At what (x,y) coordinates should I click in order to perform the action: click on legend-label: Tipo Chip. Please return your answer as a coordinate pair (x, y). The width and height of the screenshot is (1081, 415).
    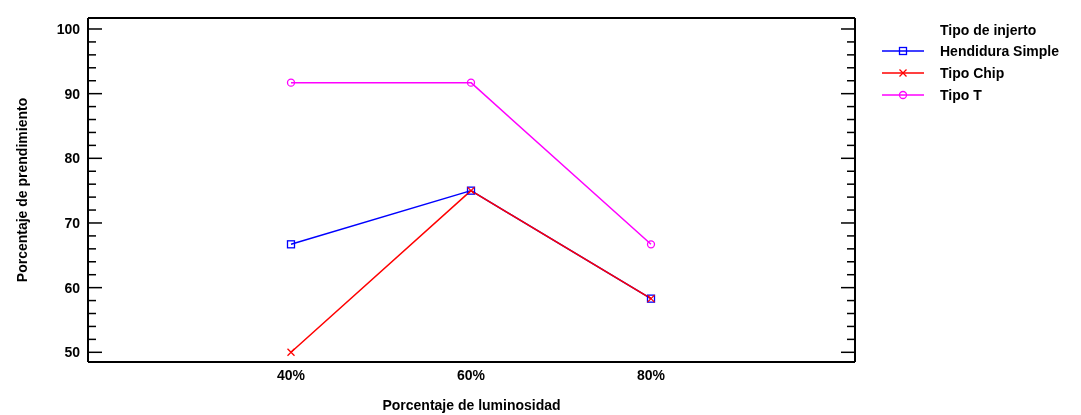
    Looking at the image, I should click on (972, 73).